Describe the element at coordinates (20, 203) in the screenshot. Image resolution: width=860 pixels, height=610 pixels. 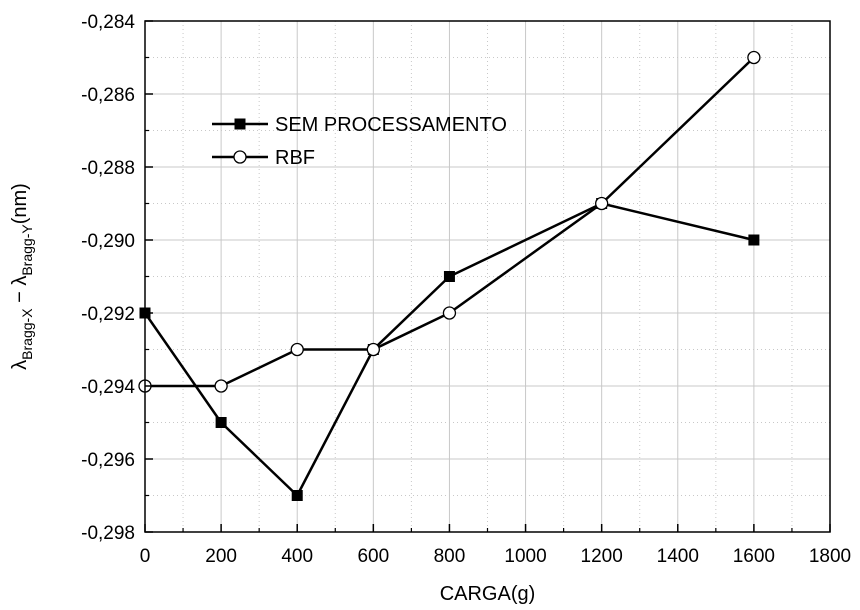
I see `y-axis-title-unit: (nm)` at that location.